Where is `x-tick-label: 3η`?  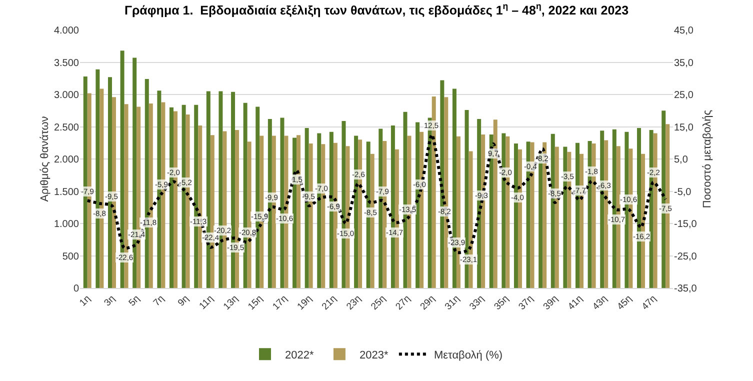 x-tick-label: 3η is located at coordinates (110, 301).